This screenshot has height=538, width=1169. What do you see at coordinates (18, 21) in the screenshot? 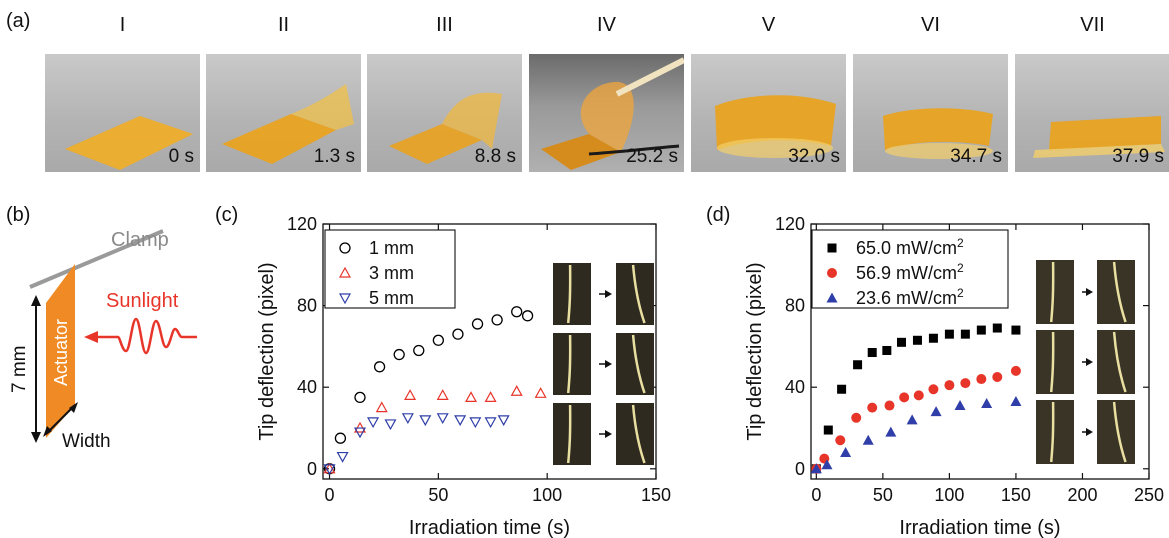
I see `panel-a-label: (a)` at bounding box center [18, 21].